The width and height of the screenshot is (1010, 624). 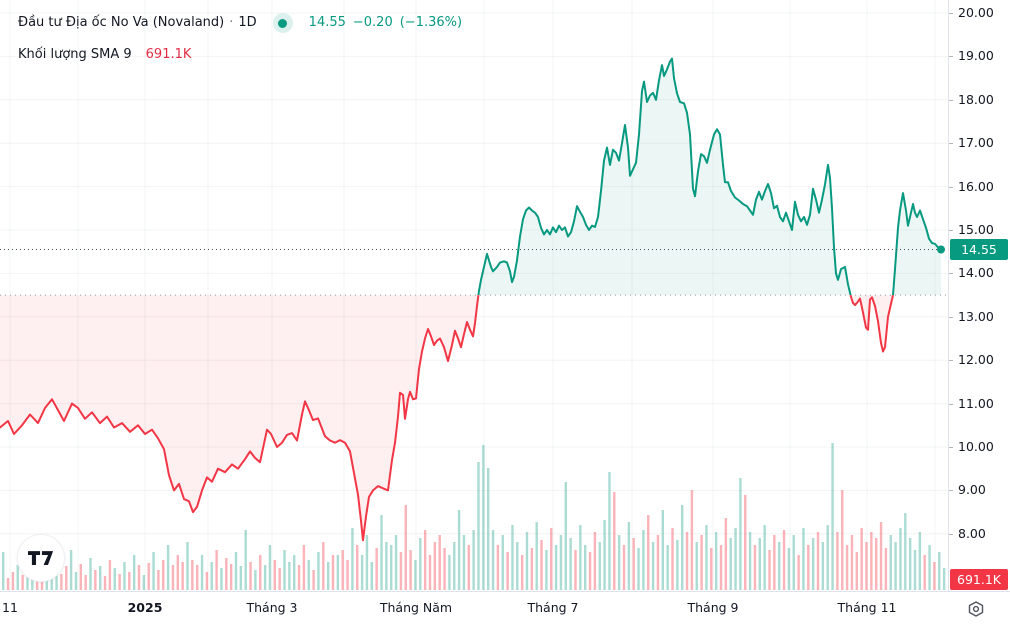 What do you see at coordinates (247, 22) in the screenshot?
I see `interval-selector: 1D` at bounding box center [247, 22].